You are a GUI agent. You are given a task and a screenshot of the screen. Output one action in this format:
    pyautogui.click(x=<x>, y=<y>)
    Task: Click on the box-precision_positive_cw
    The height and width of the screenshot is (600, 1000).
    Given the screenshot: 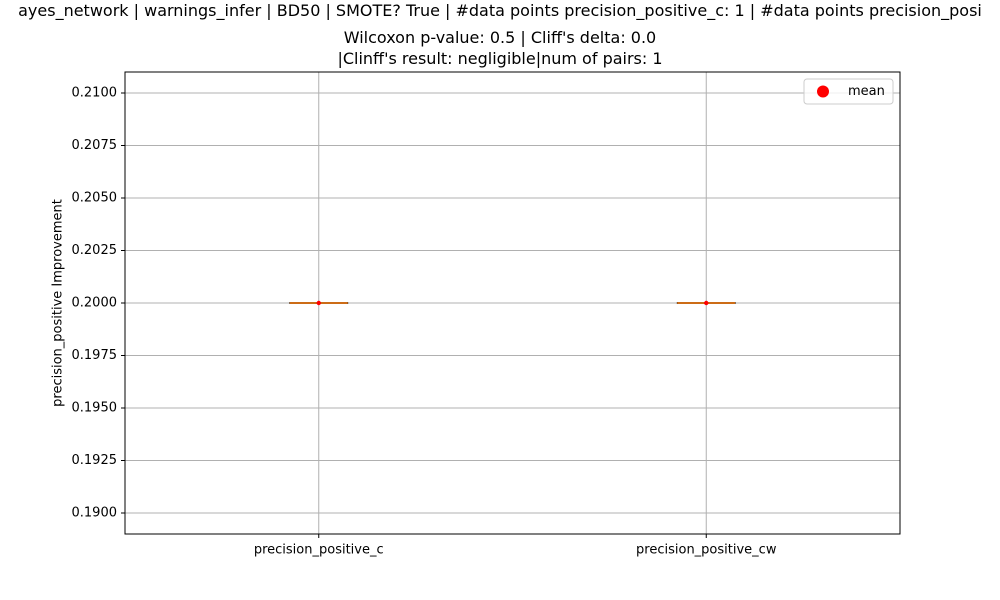 What is the action you would take?
    pyautogui.click(x=706, y=303)
    